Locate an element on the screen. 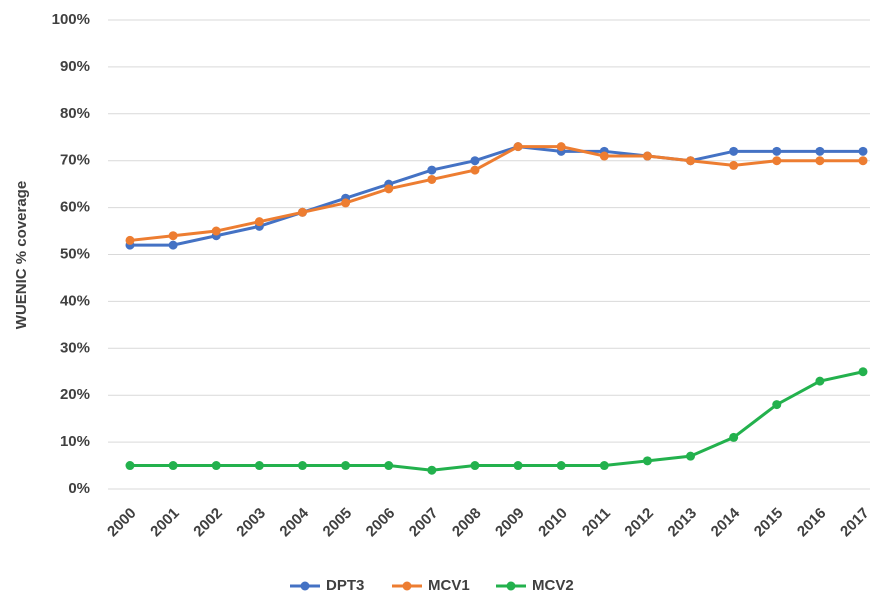 Image resolution: width=872 pixels, height=612 pixels. y-tick-label: 60% is located at coordinates (75, 207).